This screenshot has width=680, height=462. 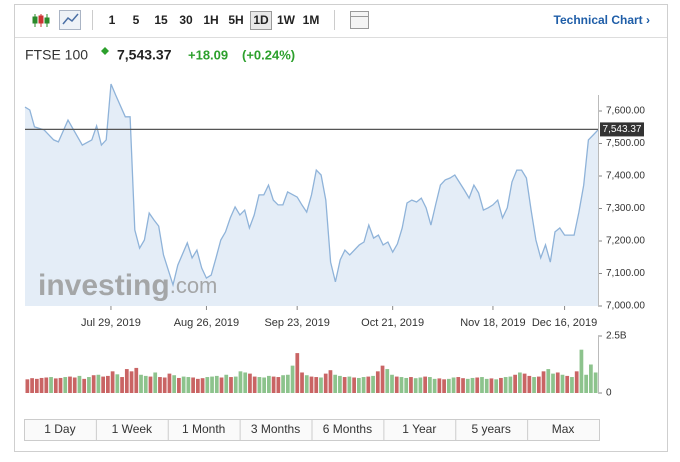 I want to click on candles-icon, so click(x=41, y=20).